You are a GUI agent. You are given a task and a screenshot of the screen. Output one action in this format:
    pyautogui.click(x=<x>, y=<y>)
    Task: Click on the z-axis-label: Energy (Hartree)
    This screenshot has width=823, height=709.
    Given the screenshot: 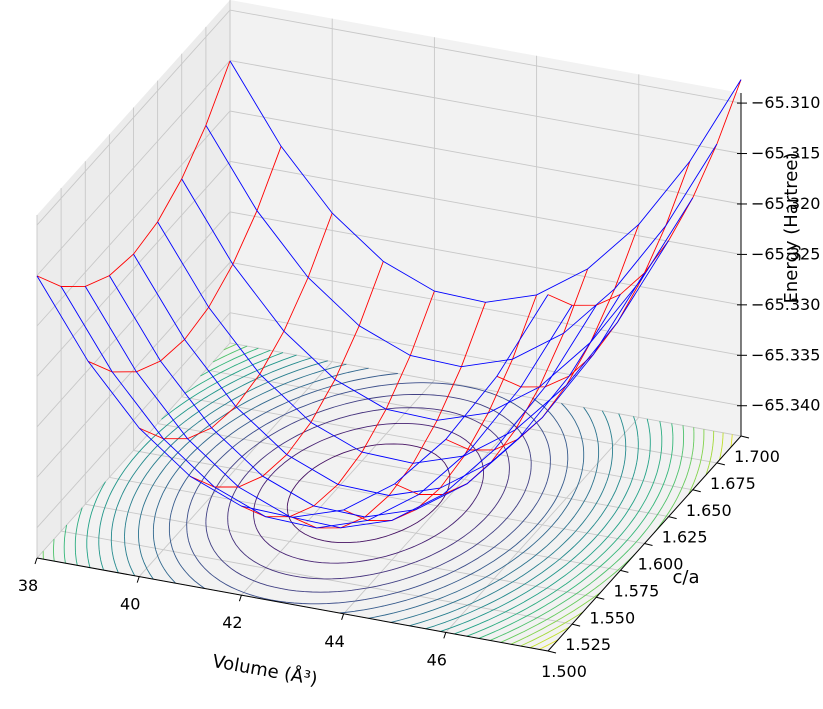 What is the action you would take?
    pyautogui.click(x=791, y=228)
    